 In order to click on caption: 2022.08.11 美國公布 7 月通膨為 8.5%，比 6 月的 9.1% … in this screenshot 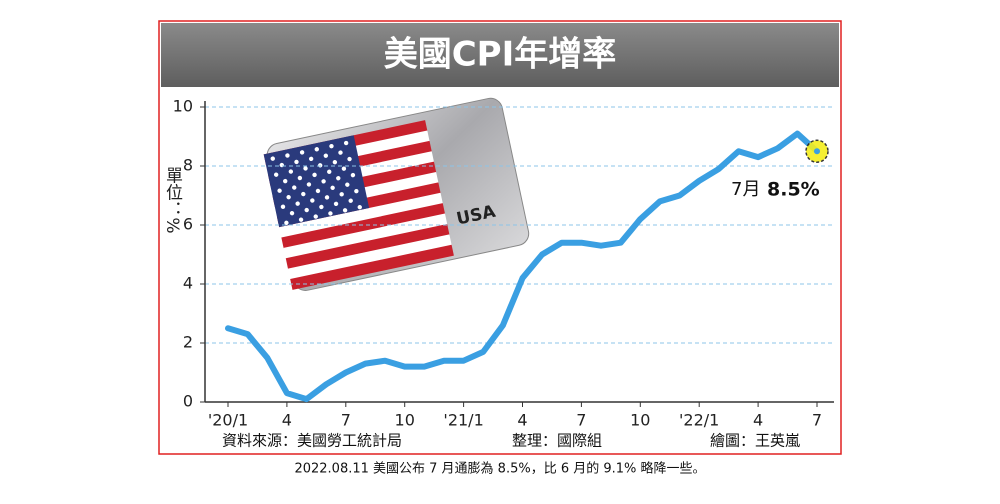, I will do `click(499, 469)`.